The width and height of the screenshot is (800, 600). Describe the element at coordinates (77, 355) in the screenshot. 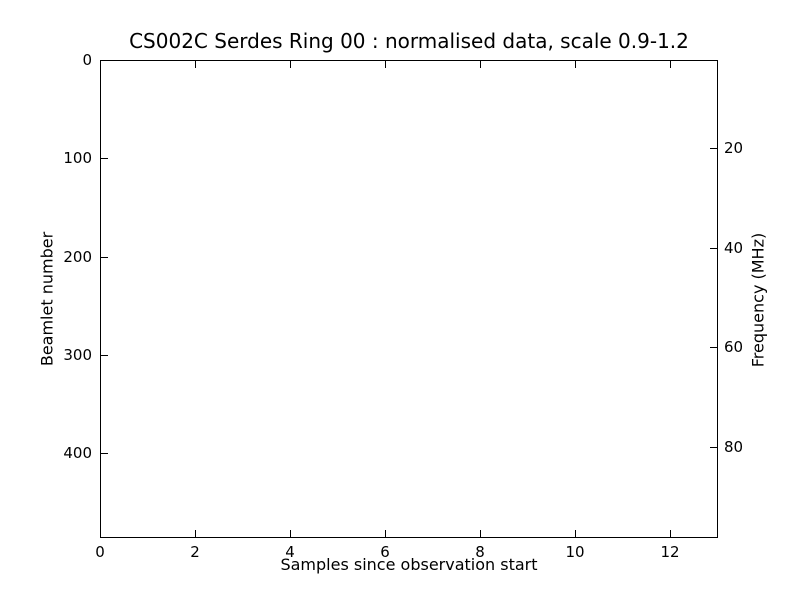

I see `y-left-tick-label: 300` at that location.